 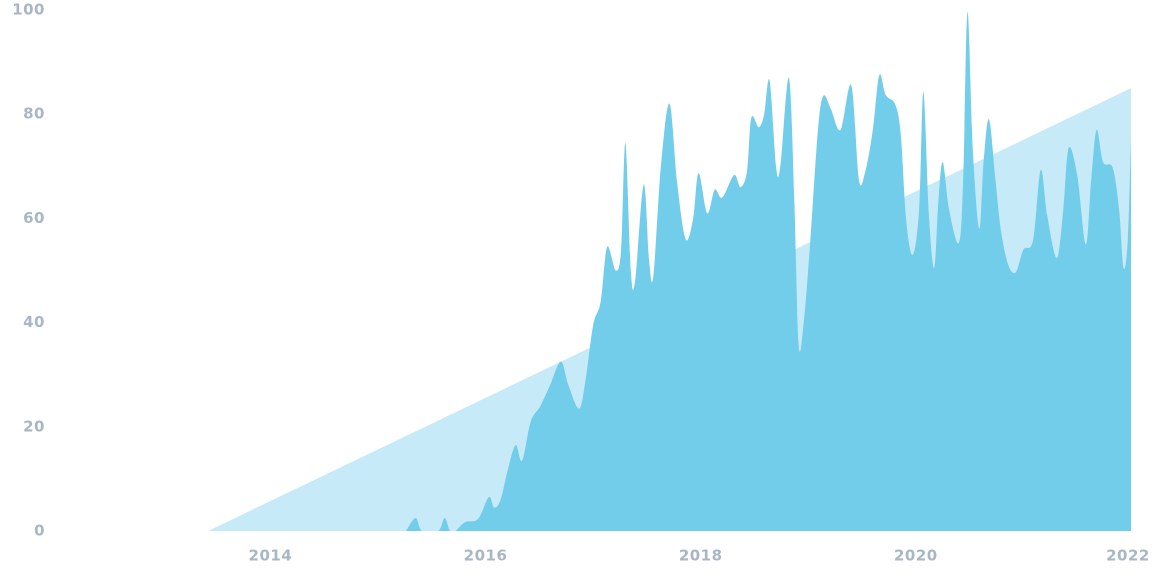 I want to click on y-tick-label: 80, so click(x=34, y=114).